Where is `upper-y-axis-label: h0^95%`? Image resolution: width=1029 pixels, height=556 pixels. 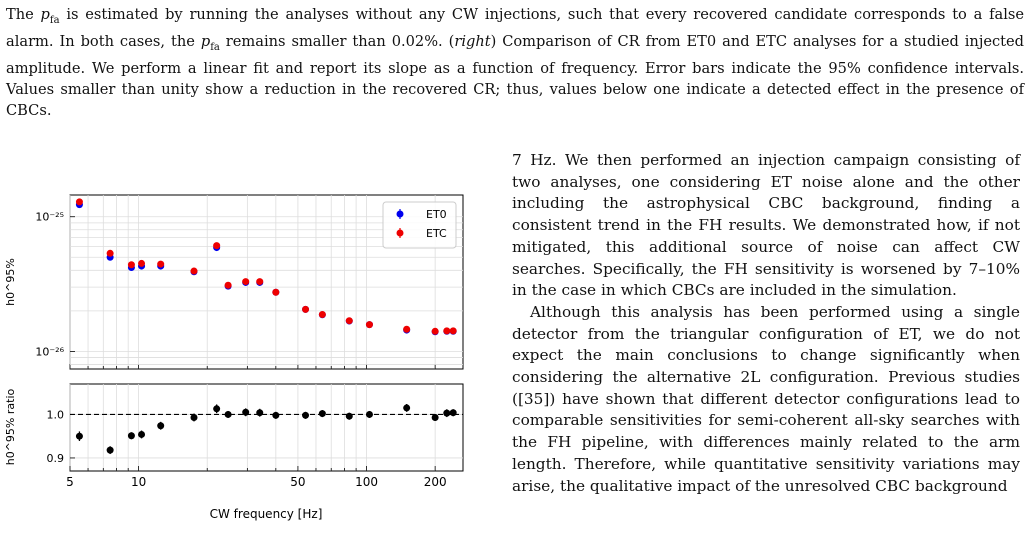
upper-y-axis-label: h0^95% is located at coordinates (10, 282).